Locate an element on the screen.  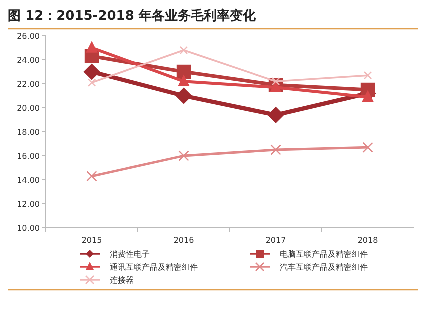
legend-label: 通讯互联产品及精密组件 is located at coordinates (154, 267).